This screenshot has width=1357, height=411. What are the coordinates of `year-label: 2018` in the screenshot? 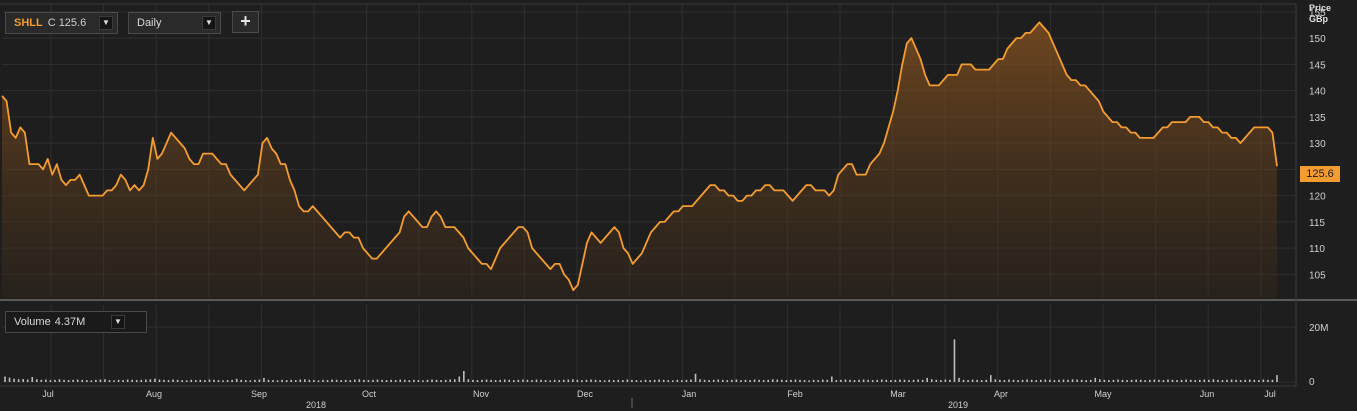 It's located at (316, 405).